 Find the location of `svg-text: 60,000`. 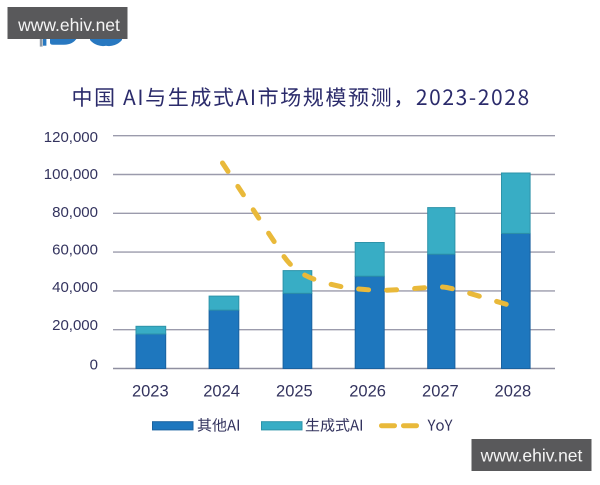

svg-text: 60,000 is located at coordinates (75, 250).